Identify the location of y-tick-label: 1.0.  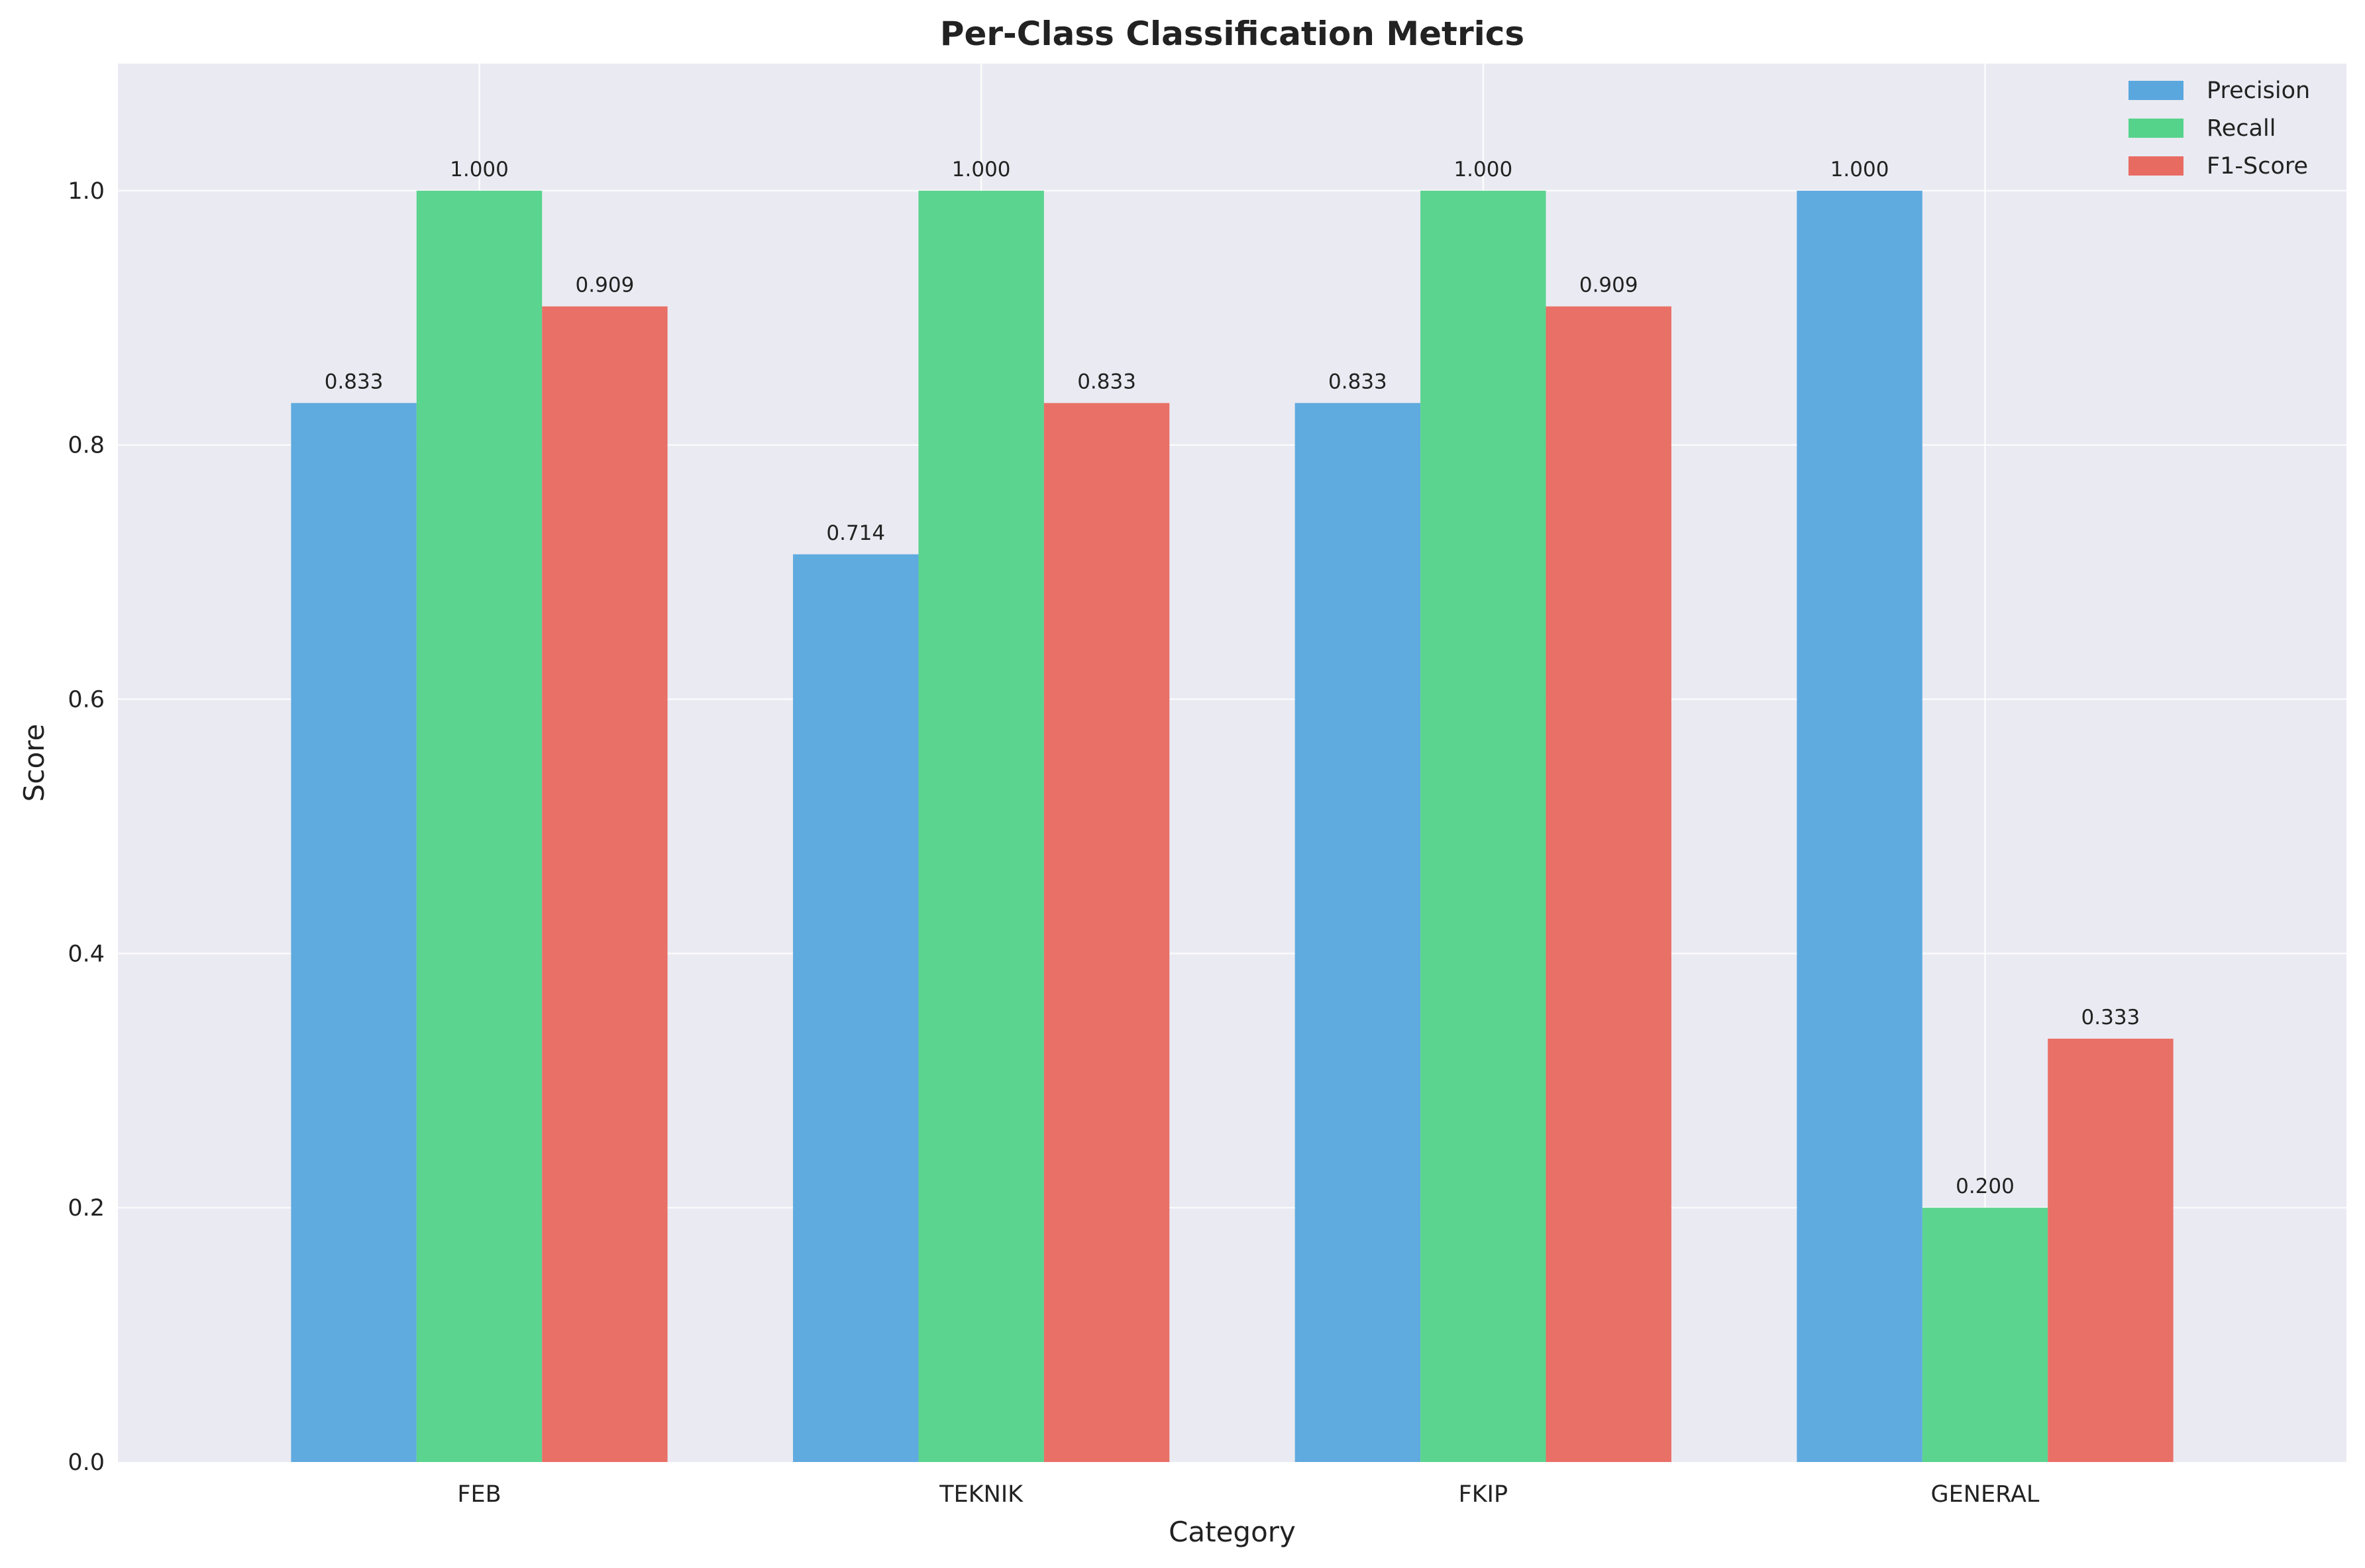
(86, 191).